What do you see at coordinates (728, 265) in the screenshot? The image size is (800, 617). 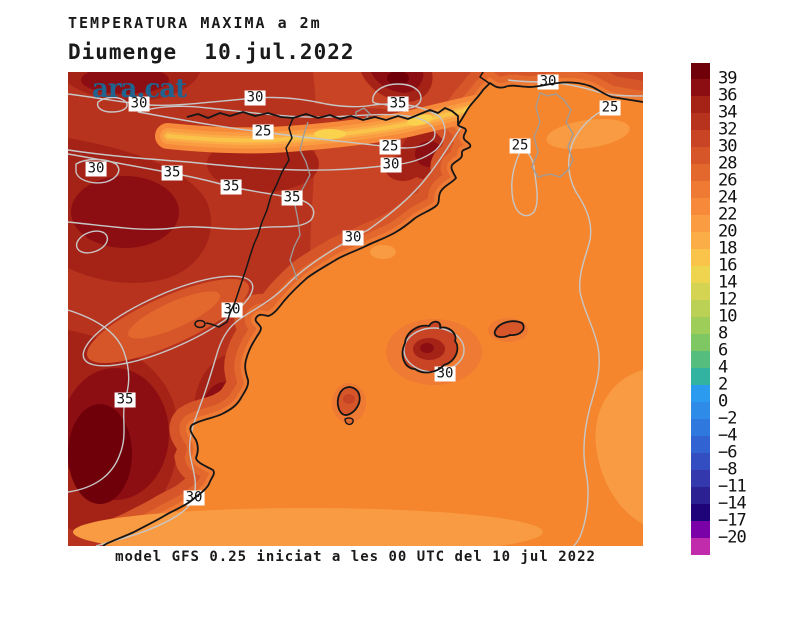 I see `colorbar-tick-label: 16` at bounding box center [728, 265].